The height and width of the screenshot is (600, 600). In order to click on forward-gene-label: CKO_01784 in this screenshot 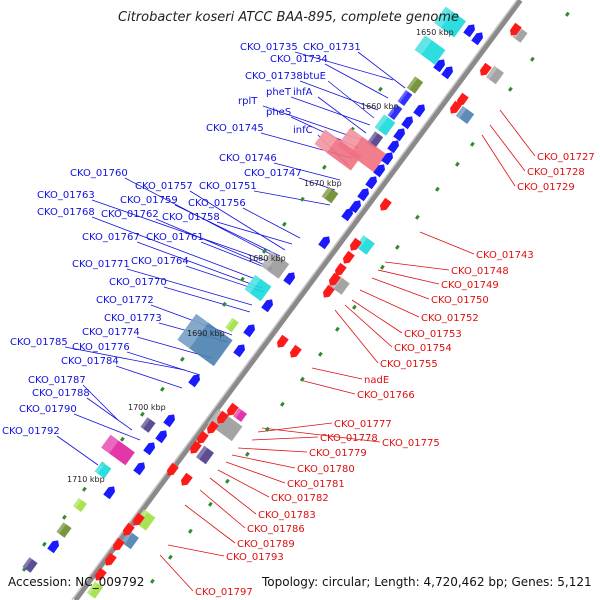, I will do `click(90, 361)`.